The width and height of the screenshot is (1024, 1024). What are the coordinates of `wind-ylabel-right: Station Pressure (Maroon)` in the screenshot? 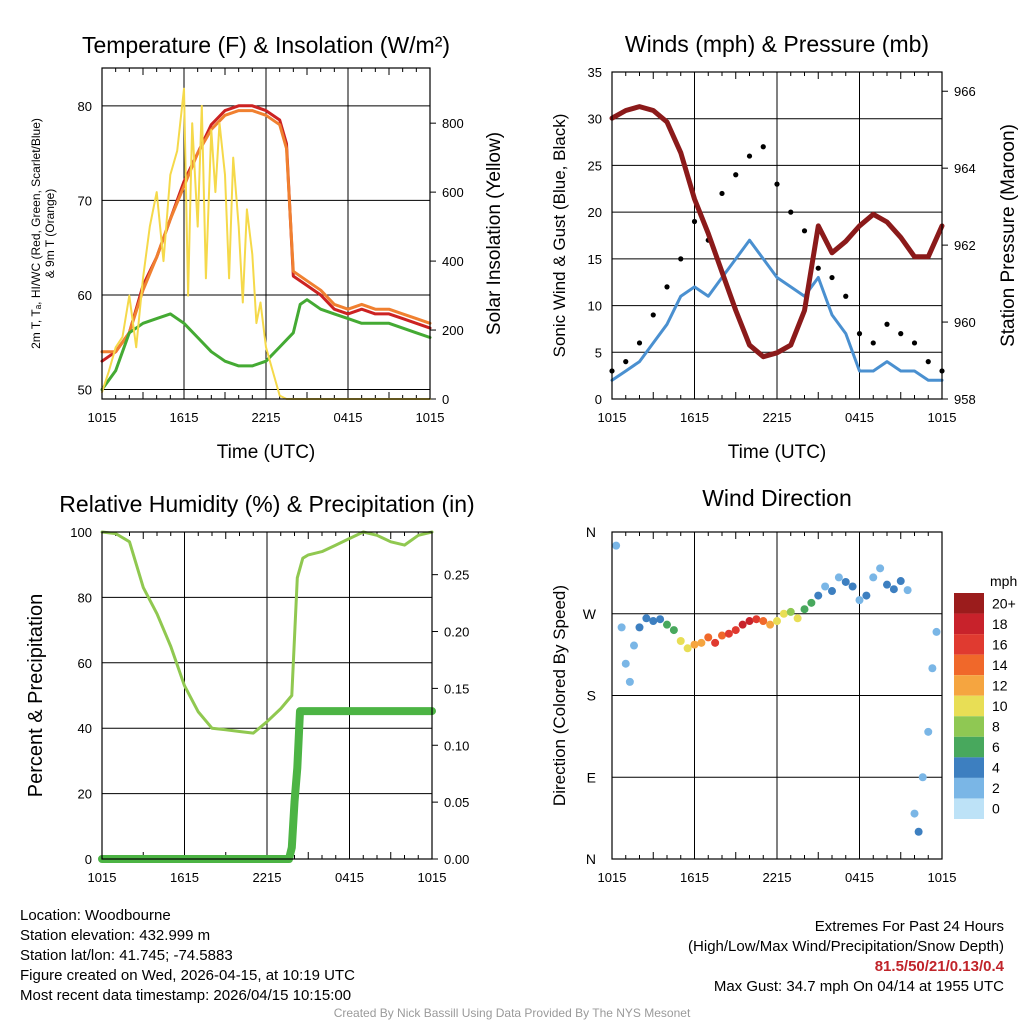 It's located at (1008, 235).